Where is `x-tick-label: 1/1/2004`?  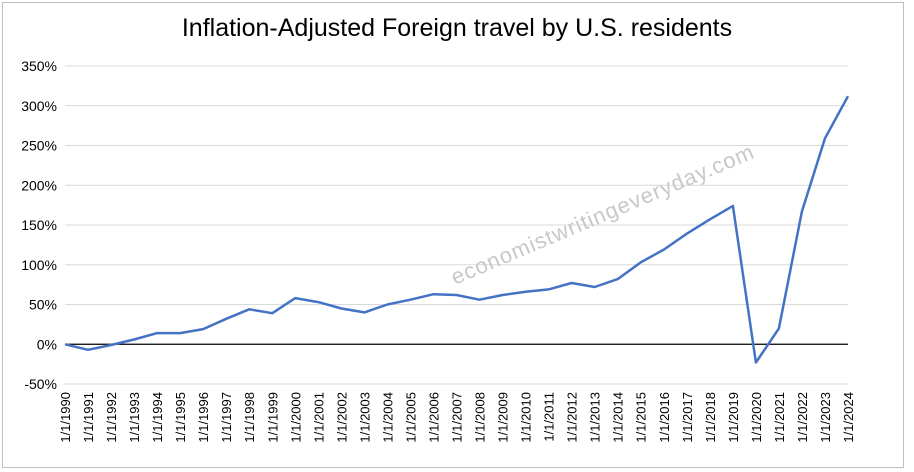 x-tick-label: 1/1/2004 is located at coordinates (387, 417).